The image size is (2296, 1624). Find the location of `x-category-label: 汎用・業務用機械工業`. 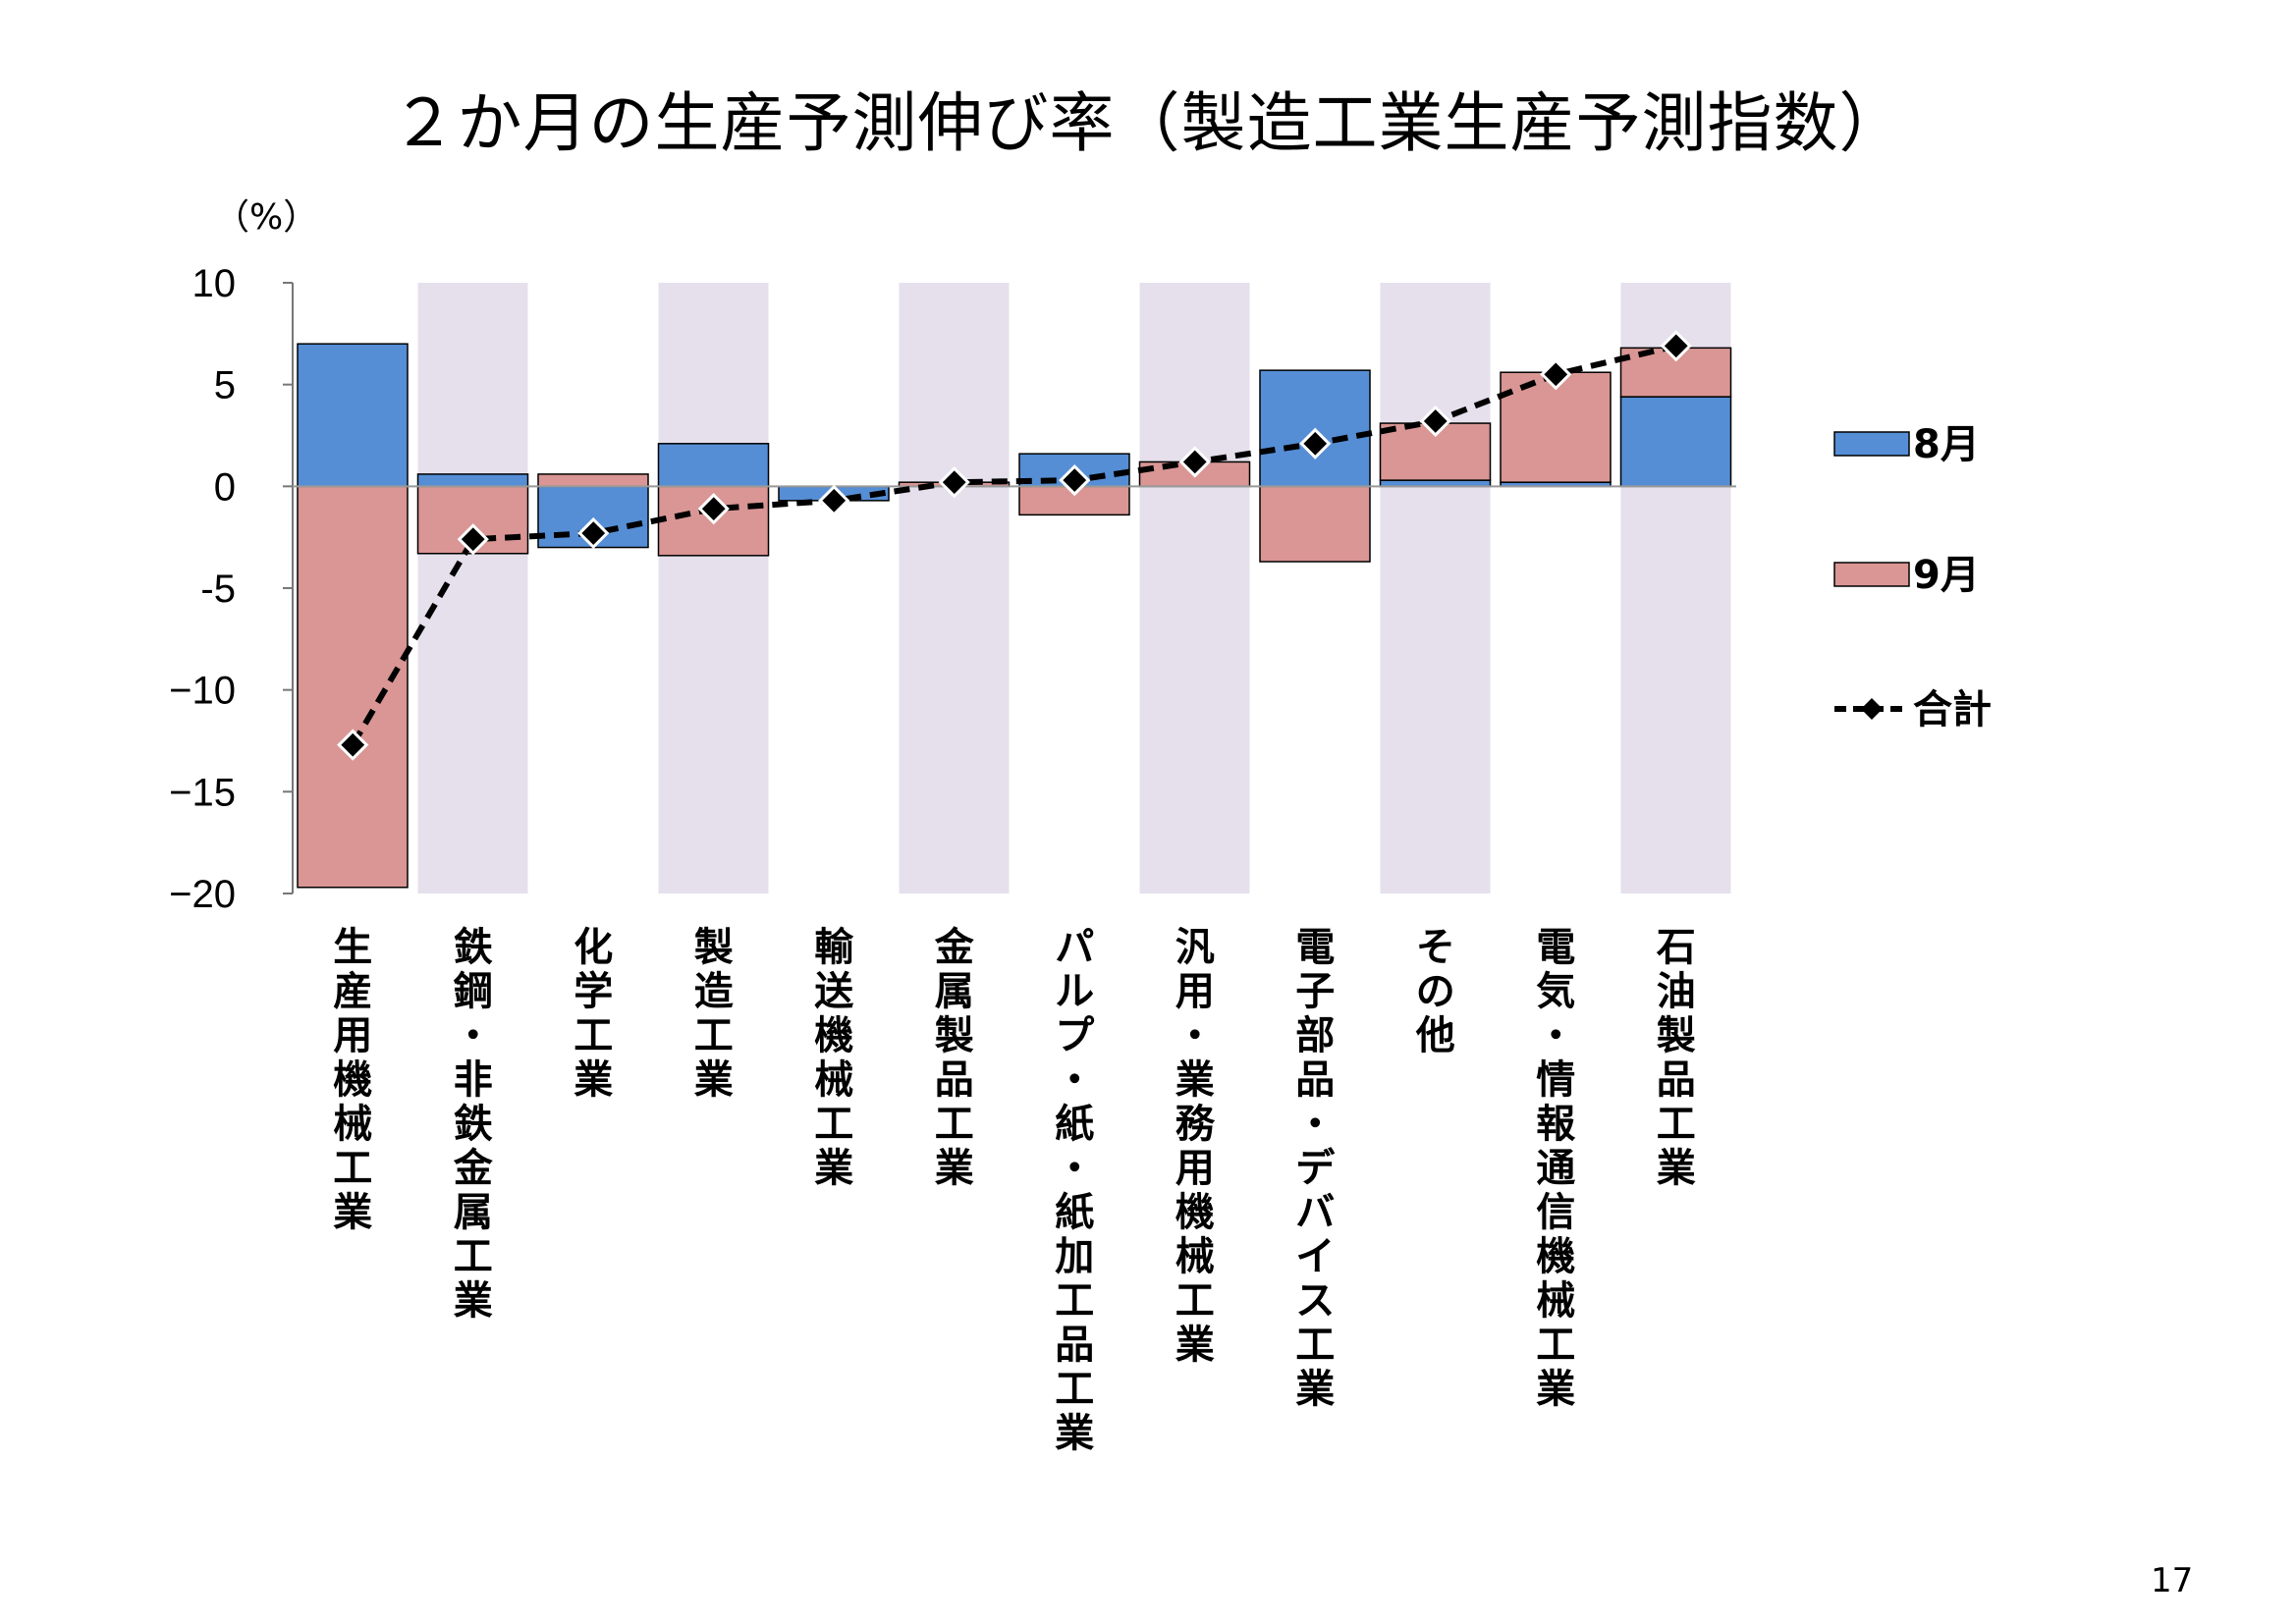

x-category-label: 汎用・業務用機械工業 is located at coordinates (1195, 1146).